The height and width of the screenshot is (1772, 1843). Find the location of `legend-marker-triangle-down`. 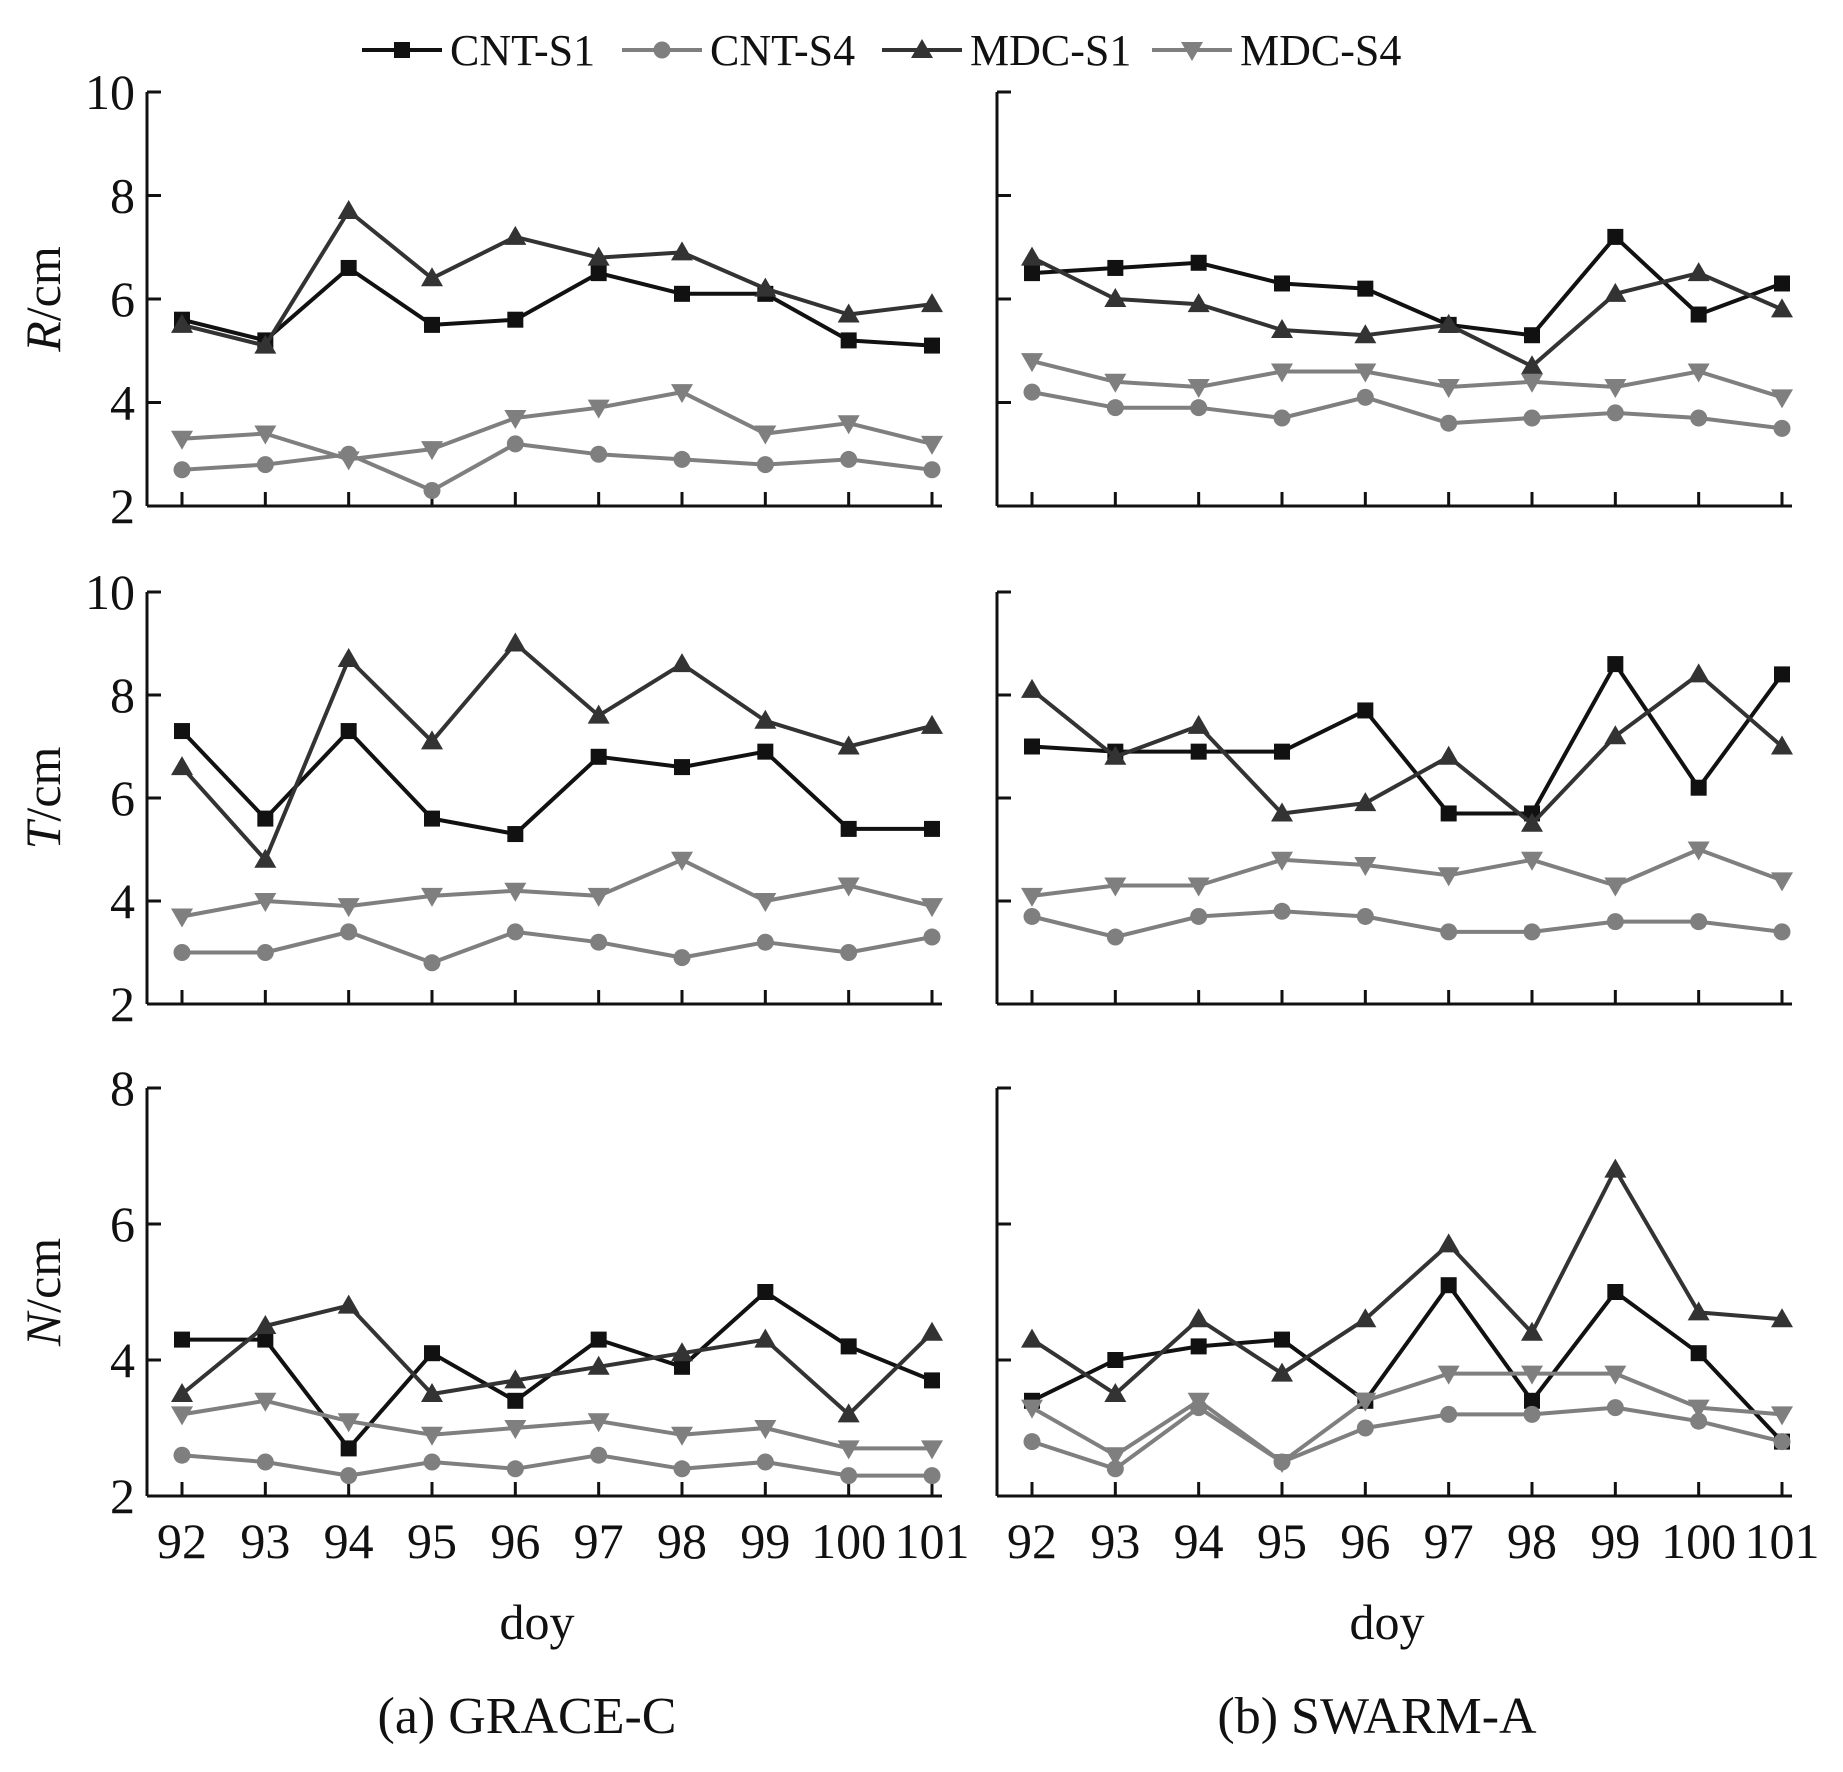

legend-marker-triangle-down is located at coordinates (1192, 51).